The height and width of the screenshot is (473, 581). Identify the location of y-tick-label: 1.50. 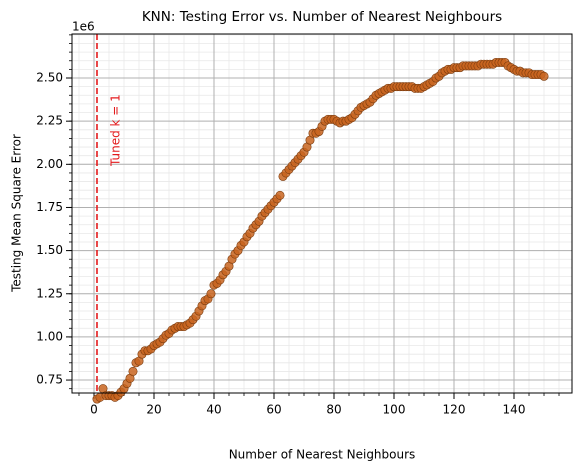
(49, 250).